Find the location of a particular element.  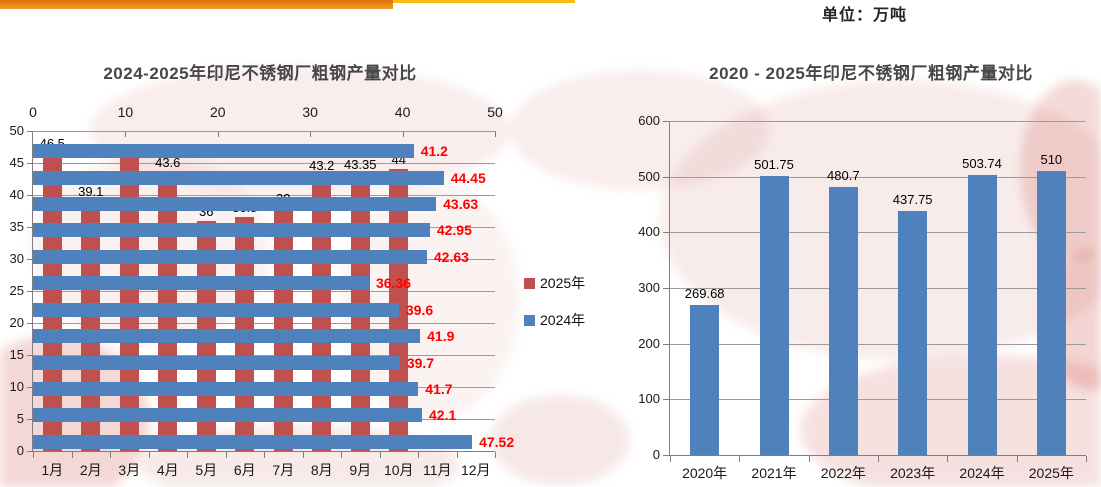

legend-swatch-2025年 is located at coordinates (529, 283).